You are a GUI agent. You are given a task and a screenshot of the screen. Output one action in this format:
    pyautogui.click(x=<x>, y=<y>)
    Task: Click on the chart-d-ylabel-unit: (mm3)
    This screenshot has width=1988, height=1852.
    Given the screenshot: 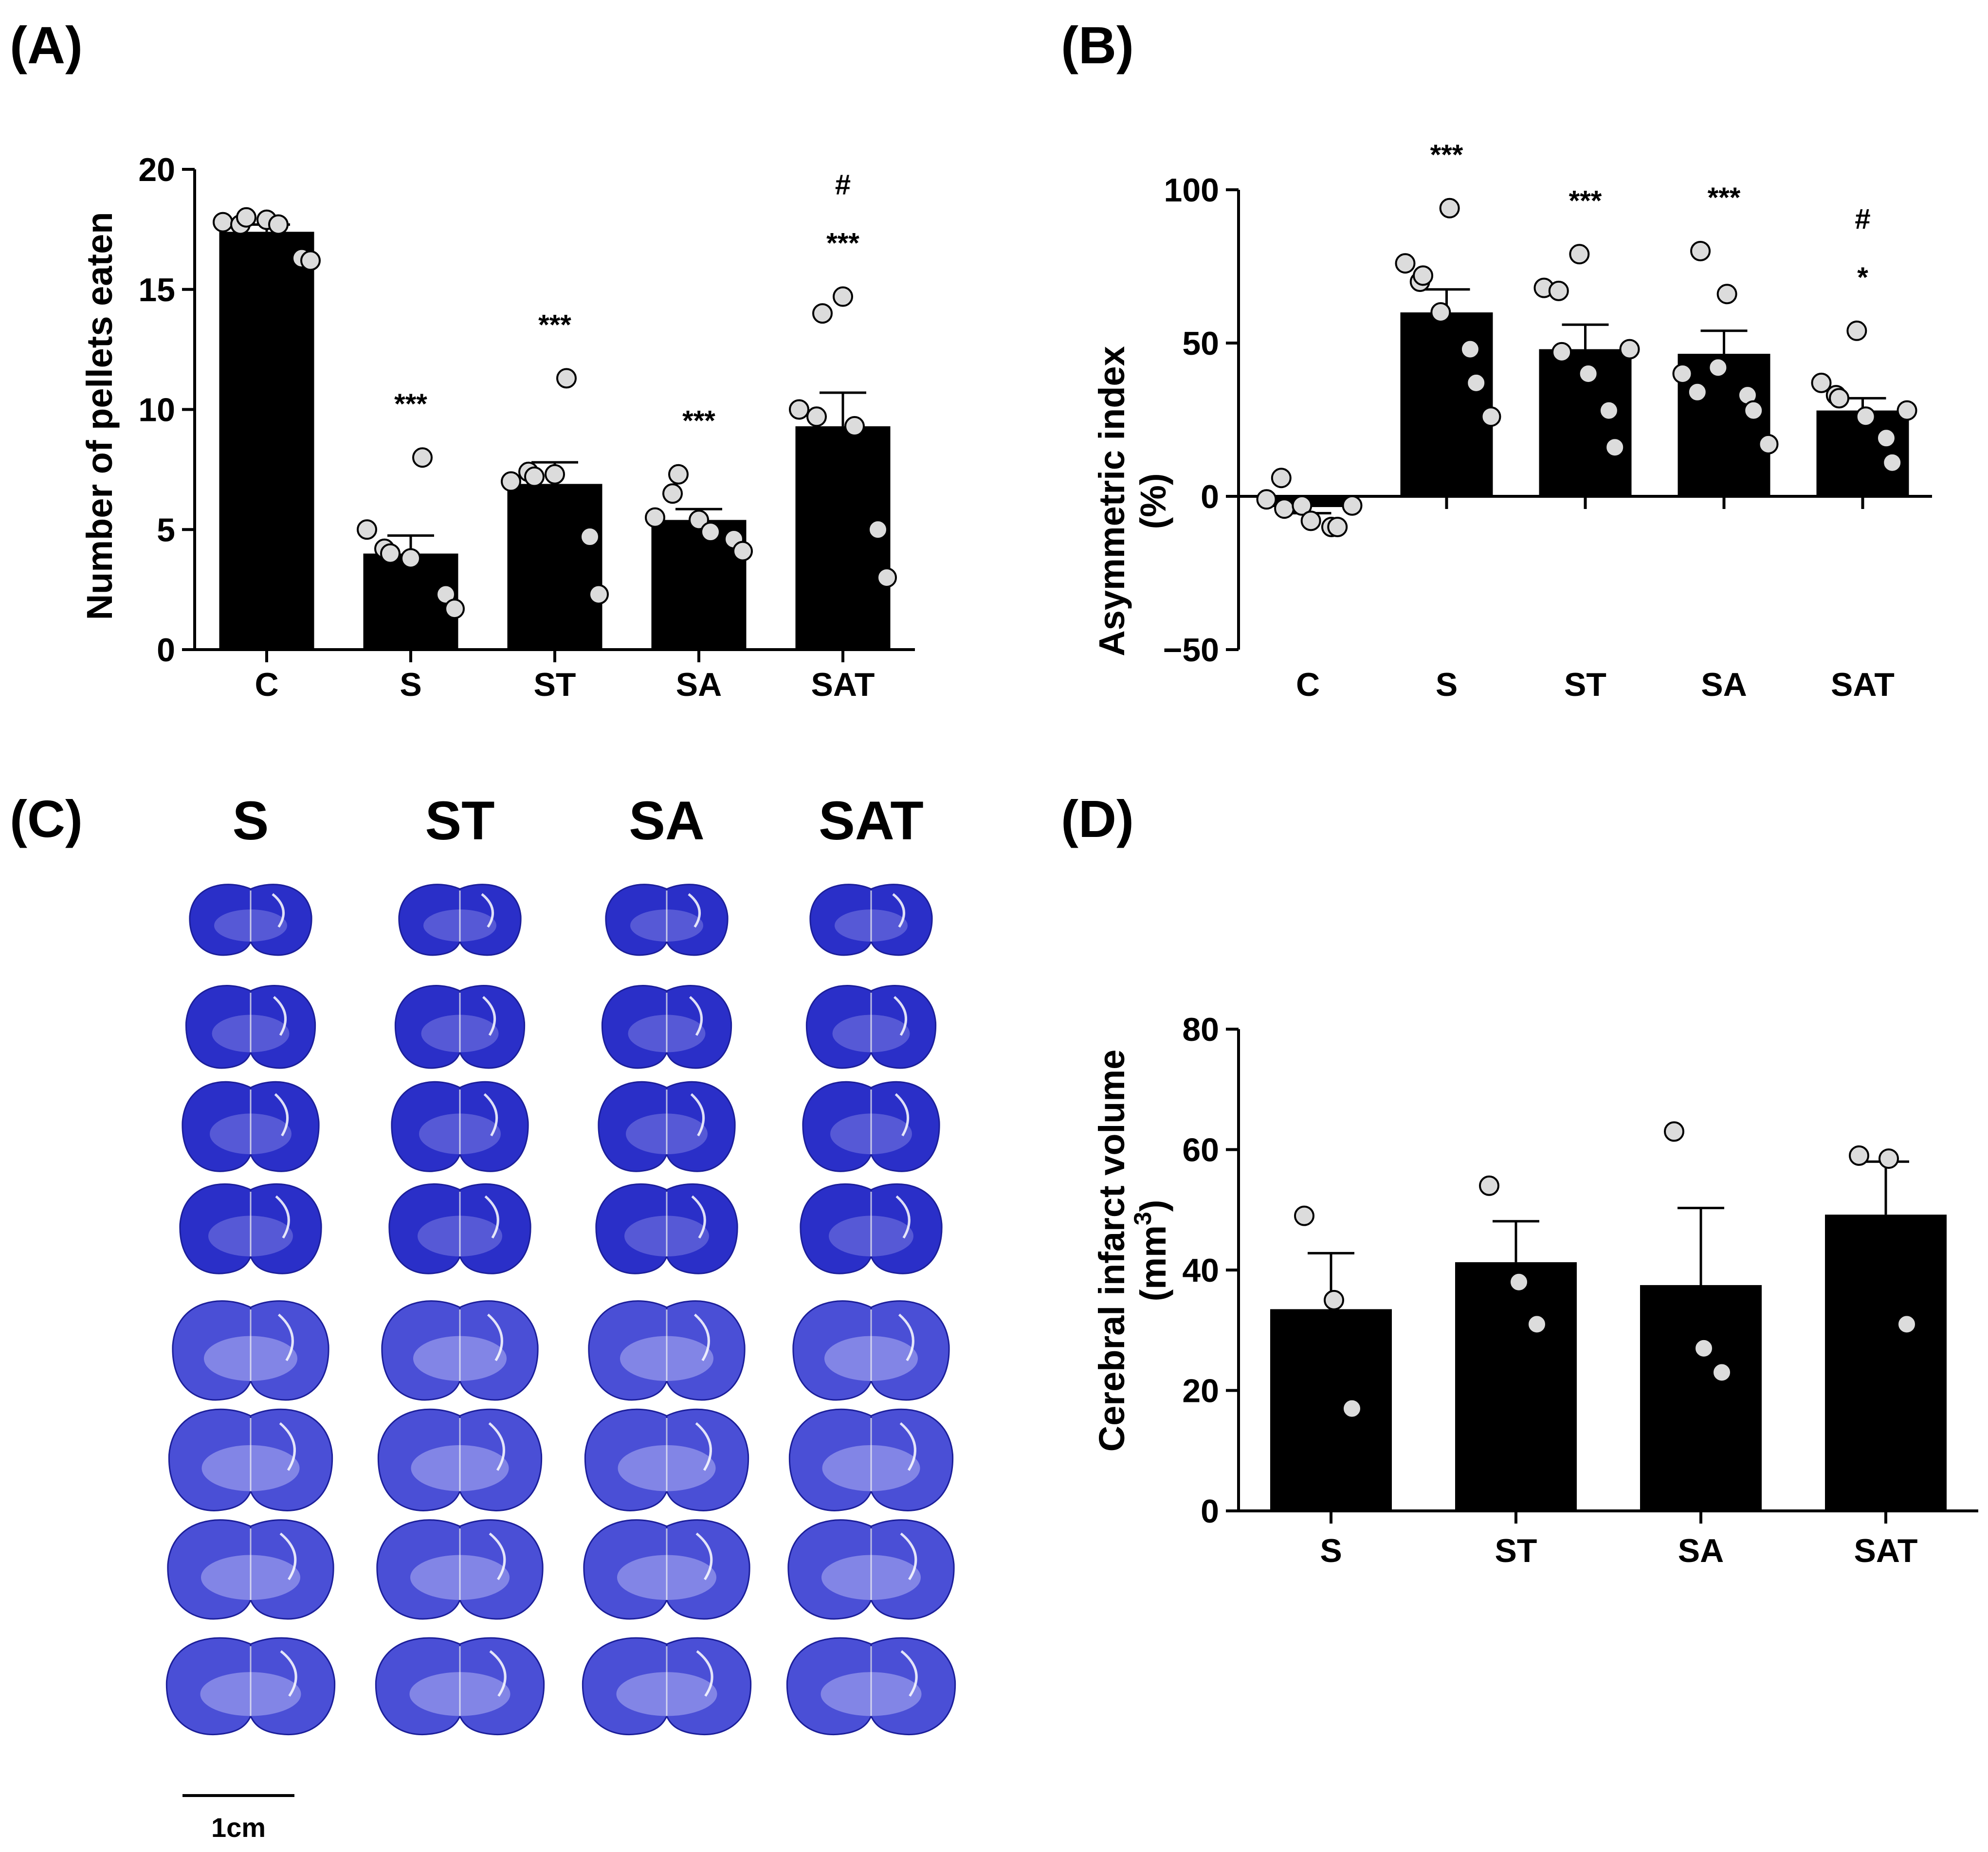 What is the action you would take?
    pyautogui.click(x=1151, y=1251)
    